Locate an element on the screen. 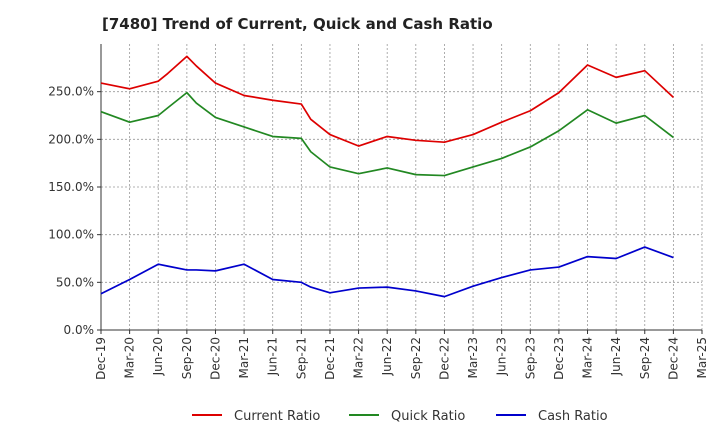 The height and width of the screenshot is (440, 720). y-tick-label: 50.0% is located at coordinates (75, 282).